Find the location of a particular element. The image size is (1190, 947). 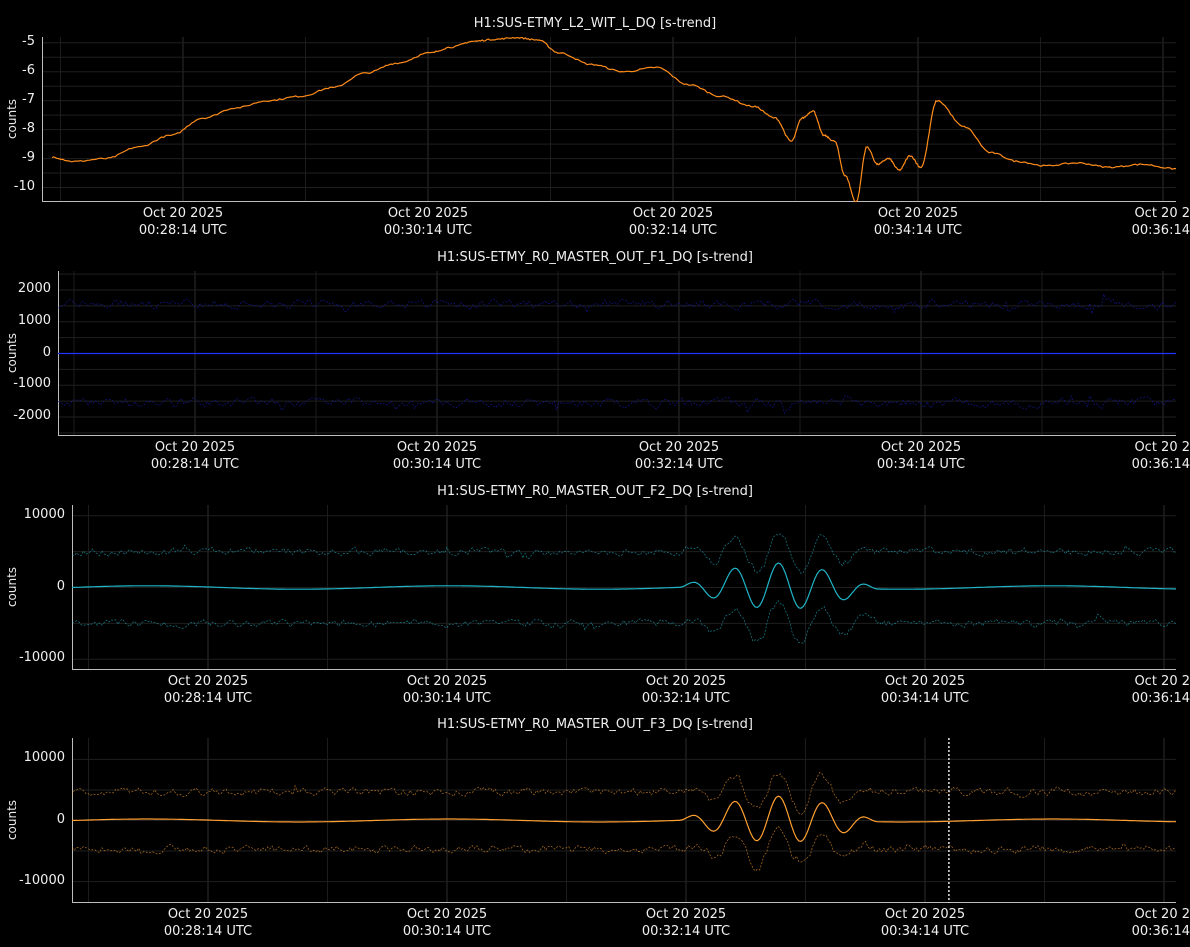

y-tick-label: 2000 is located at coordinates (34, 289).